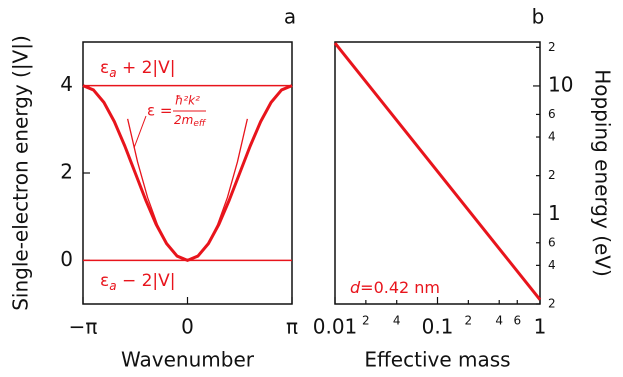 The height and width of the screenshot is (377, 623). What do you see at coordinates (83, 327) in the screenshot?
I see `x-tick-label: −π` at bounding box center [83, 327].